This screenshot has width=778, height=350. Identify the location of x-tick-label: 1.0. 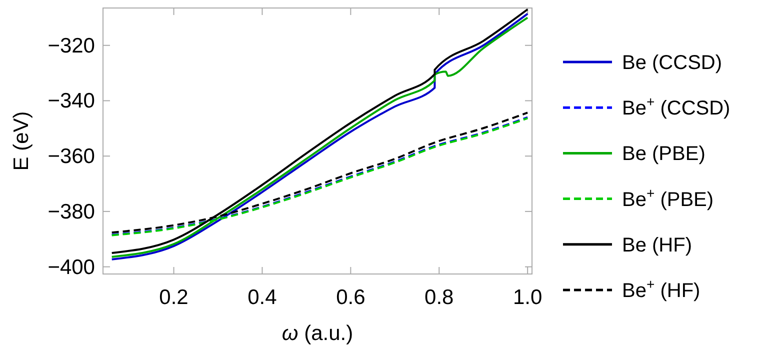
(527, 297).